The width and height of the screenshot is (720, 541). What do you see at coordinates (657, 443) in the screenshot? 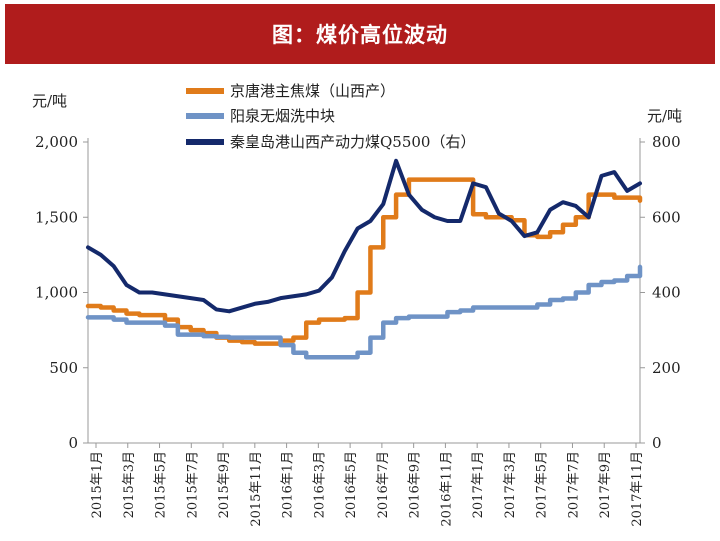
I see `right-tick-label: 0` at bounding box center [657, 443].